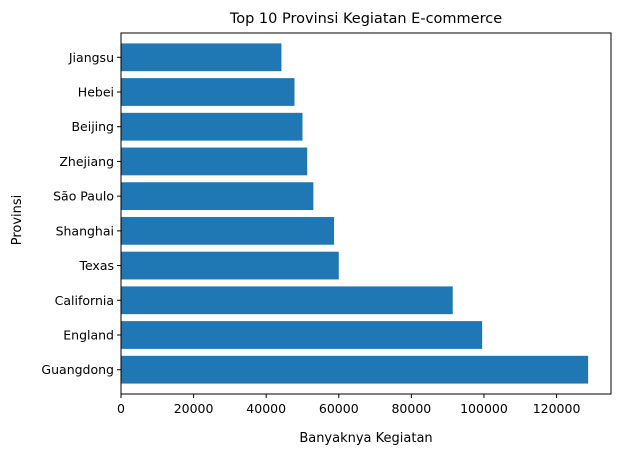  What do you see at coordinates (484, 408) in the screenshot?
I see `x-tick-label: 100000` at bounding box center [484, 408].